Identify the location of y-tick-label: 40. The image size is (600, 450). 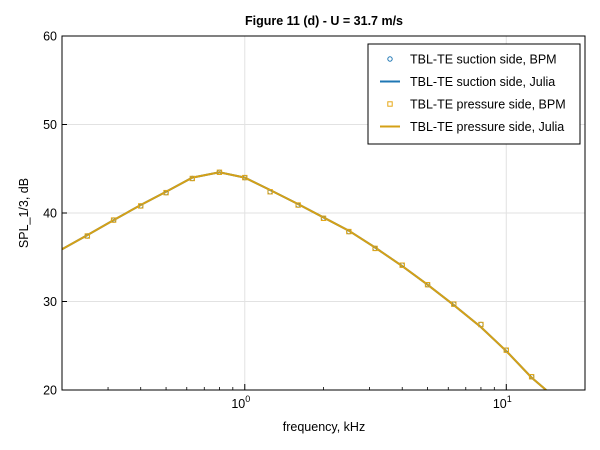
(50, 214).